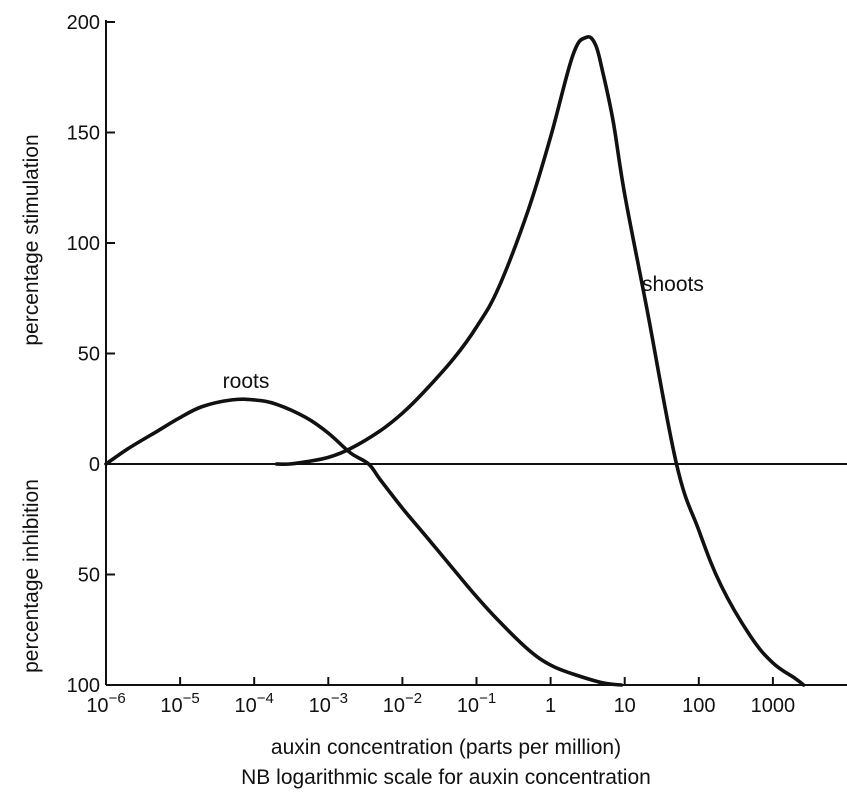 Image resolution: width=847 pixels, height=794 pixels. Describe the element at coordinates (402, 703) in the screenshot. I see `x-tick-label: 10⁻²` at that location.